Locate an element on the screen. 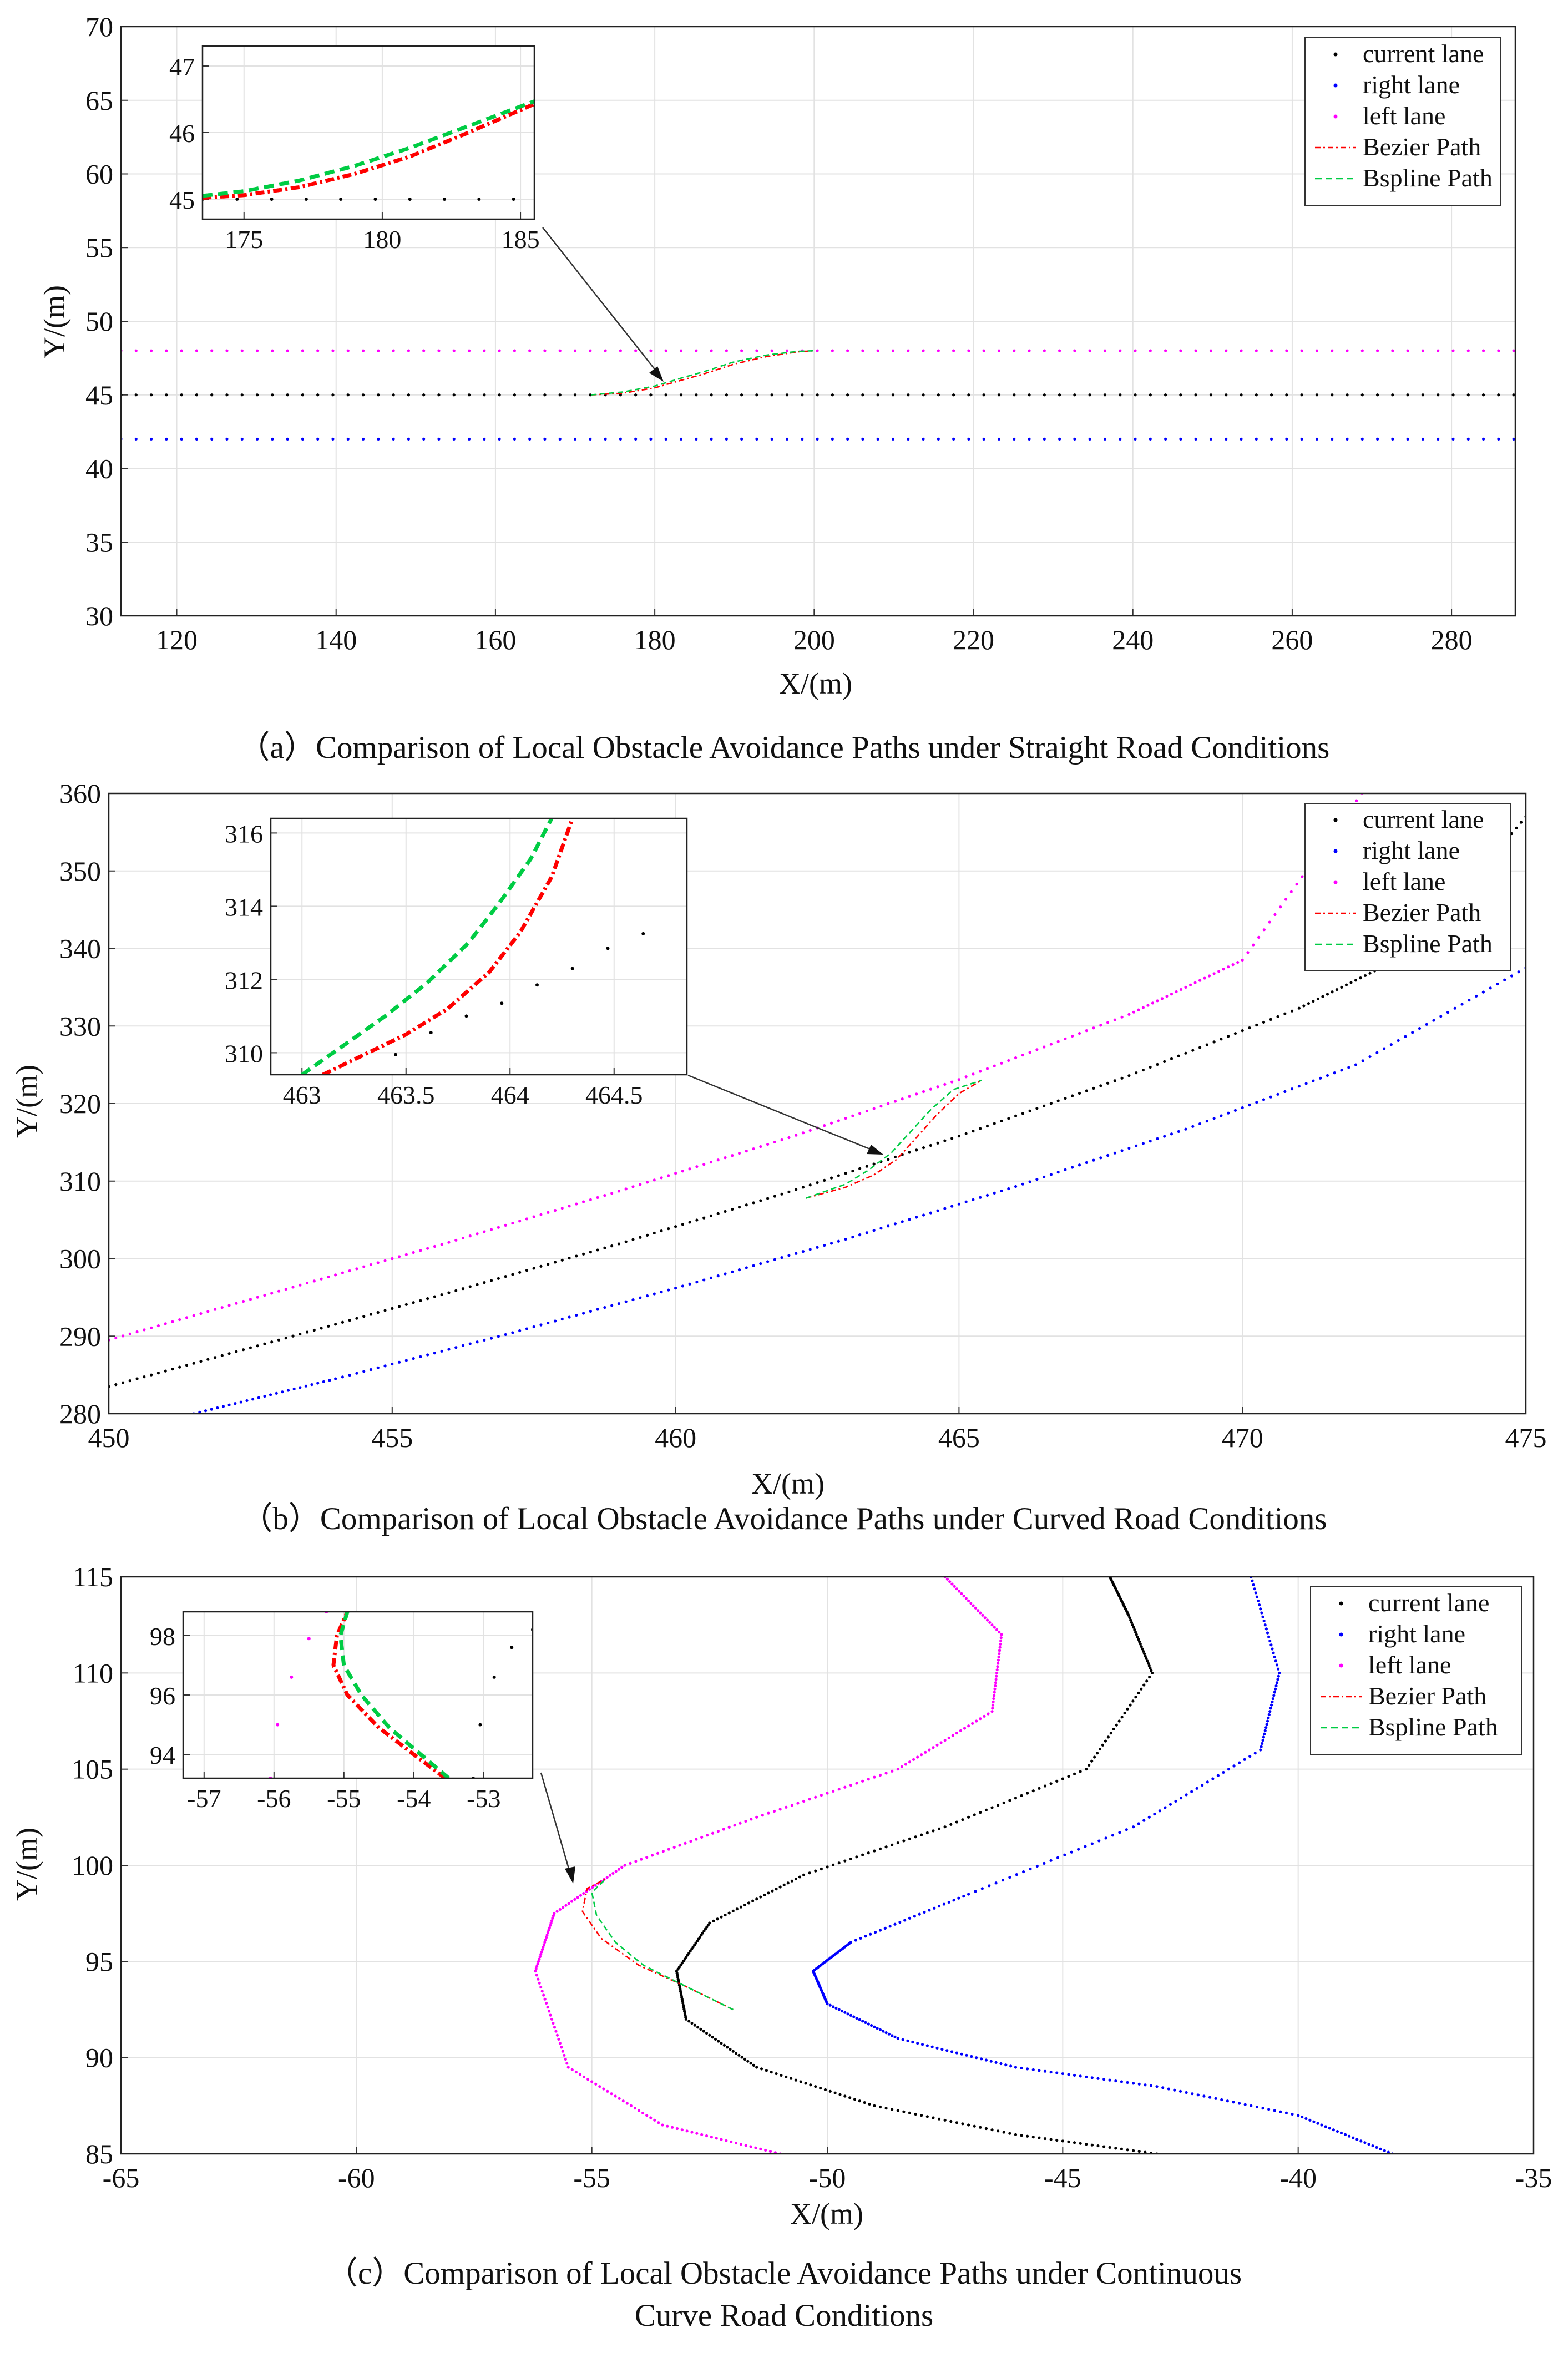 The image size is (1568, 2358). panel-c-zoom-arrow is located at coordinates (556, 1825).